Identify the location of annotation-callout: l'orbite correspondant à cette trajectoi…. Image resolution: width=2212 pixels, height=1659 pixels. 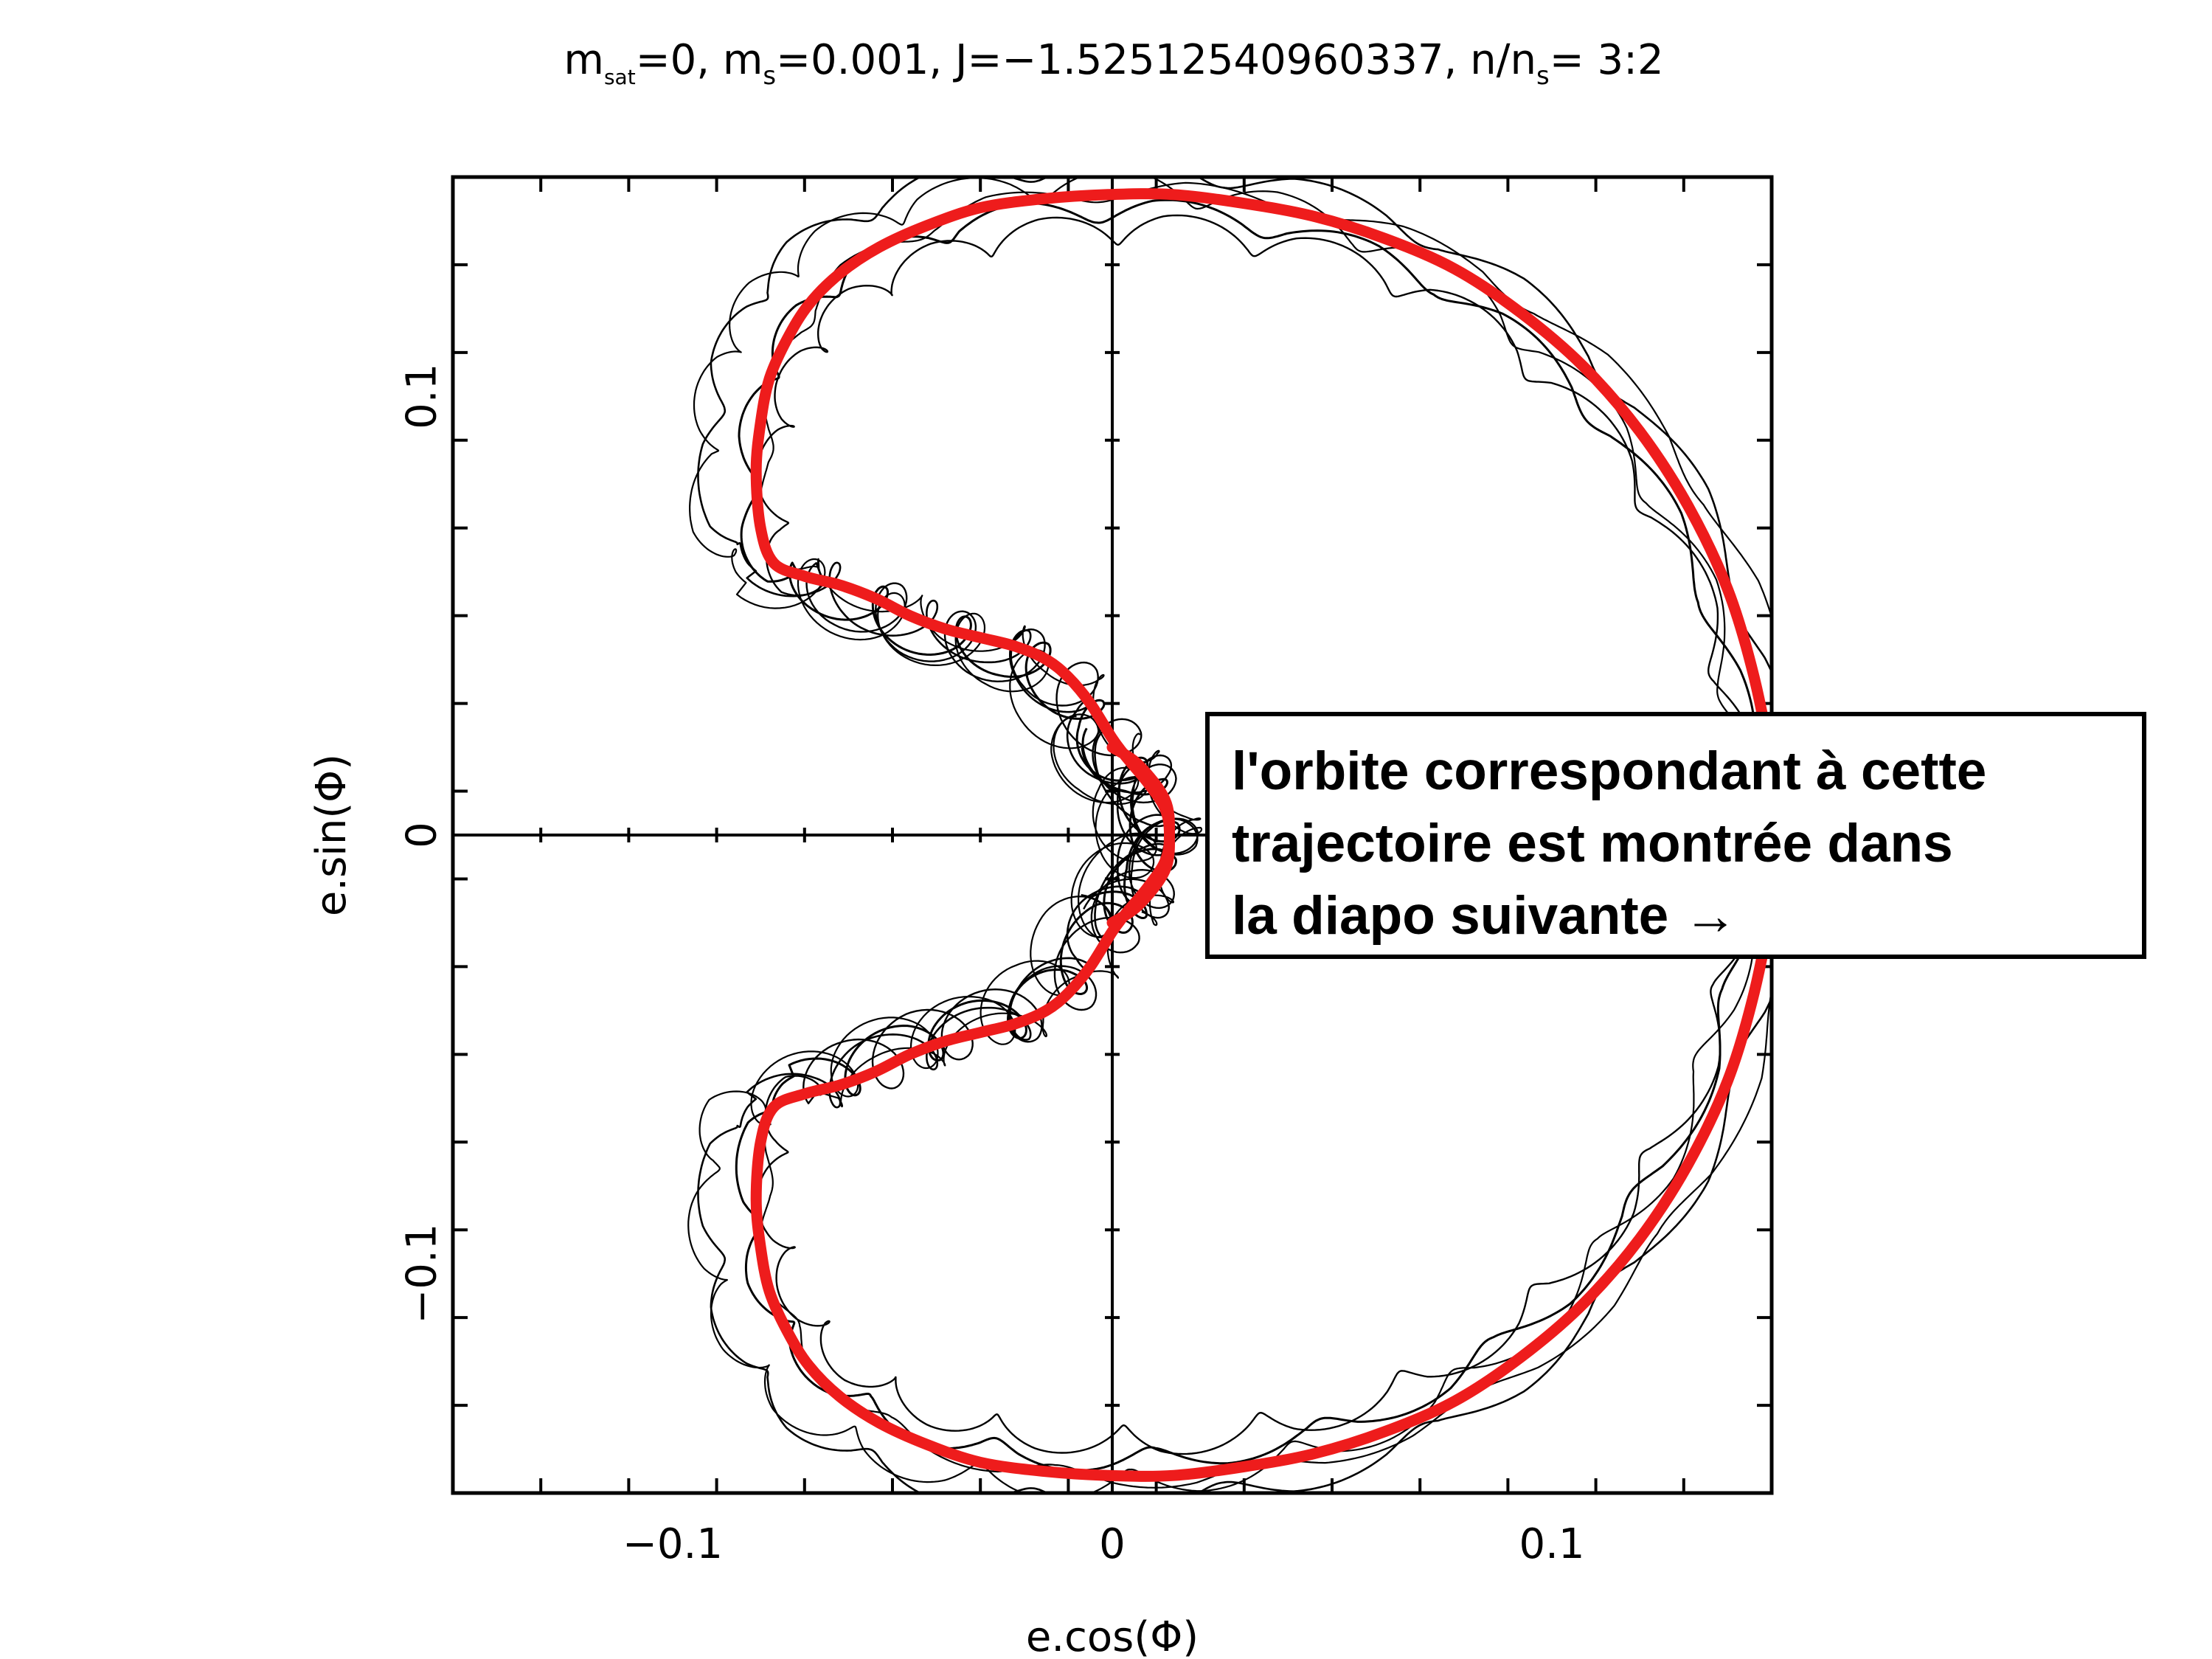
(1675, 835).